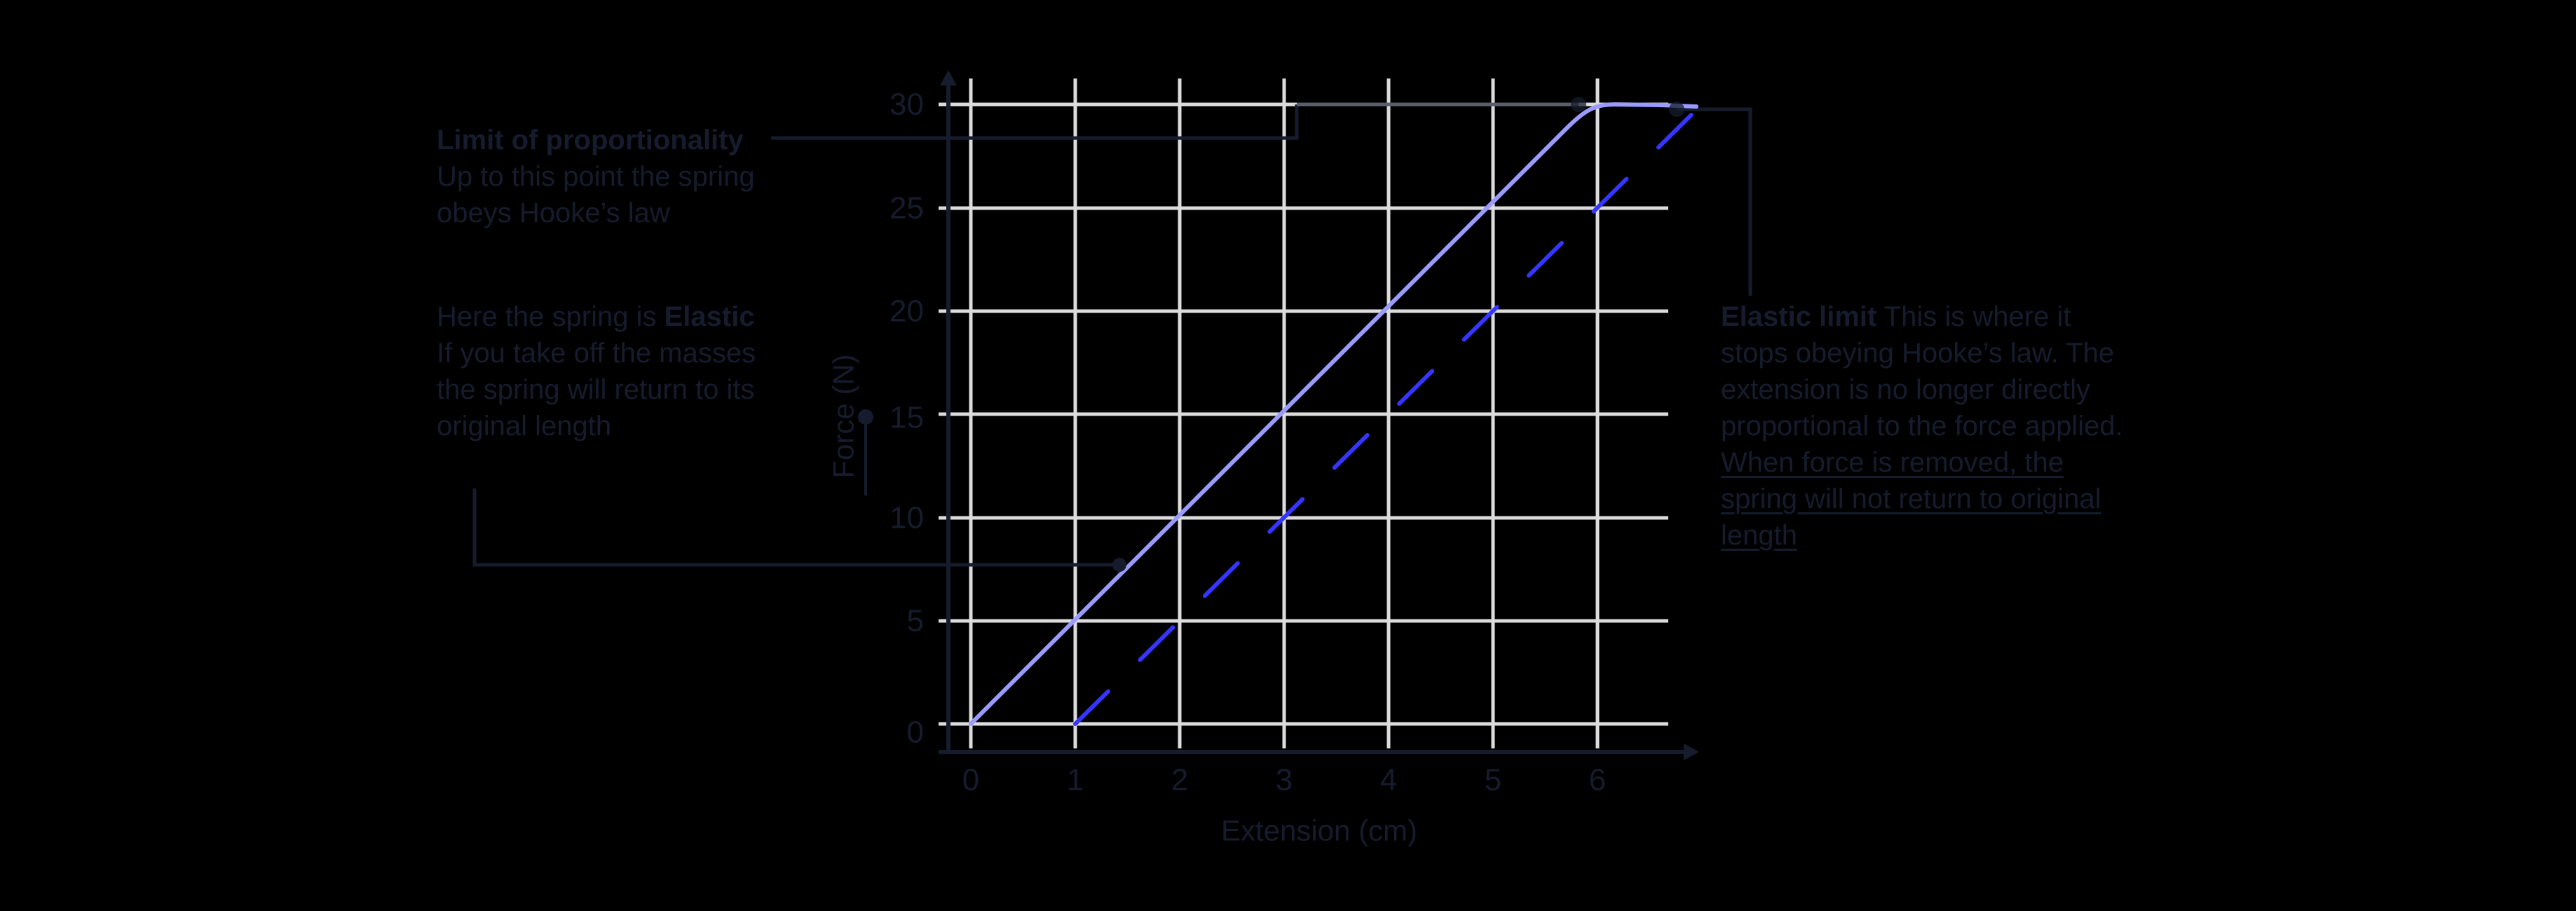 Image resolution: width=2576 pixels, height=911 pixels. I want to click on x-axis-title: Extension (cm), so click(1319, 830).